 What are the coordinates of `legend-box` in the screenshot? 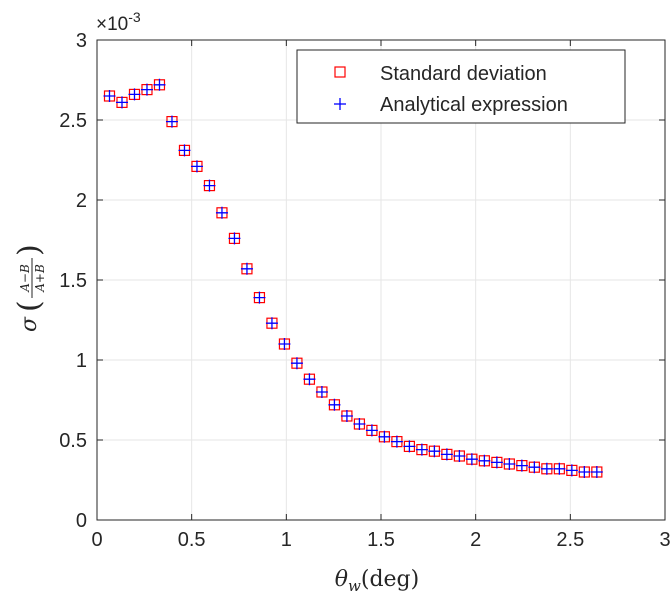 It's located at (461, 86).